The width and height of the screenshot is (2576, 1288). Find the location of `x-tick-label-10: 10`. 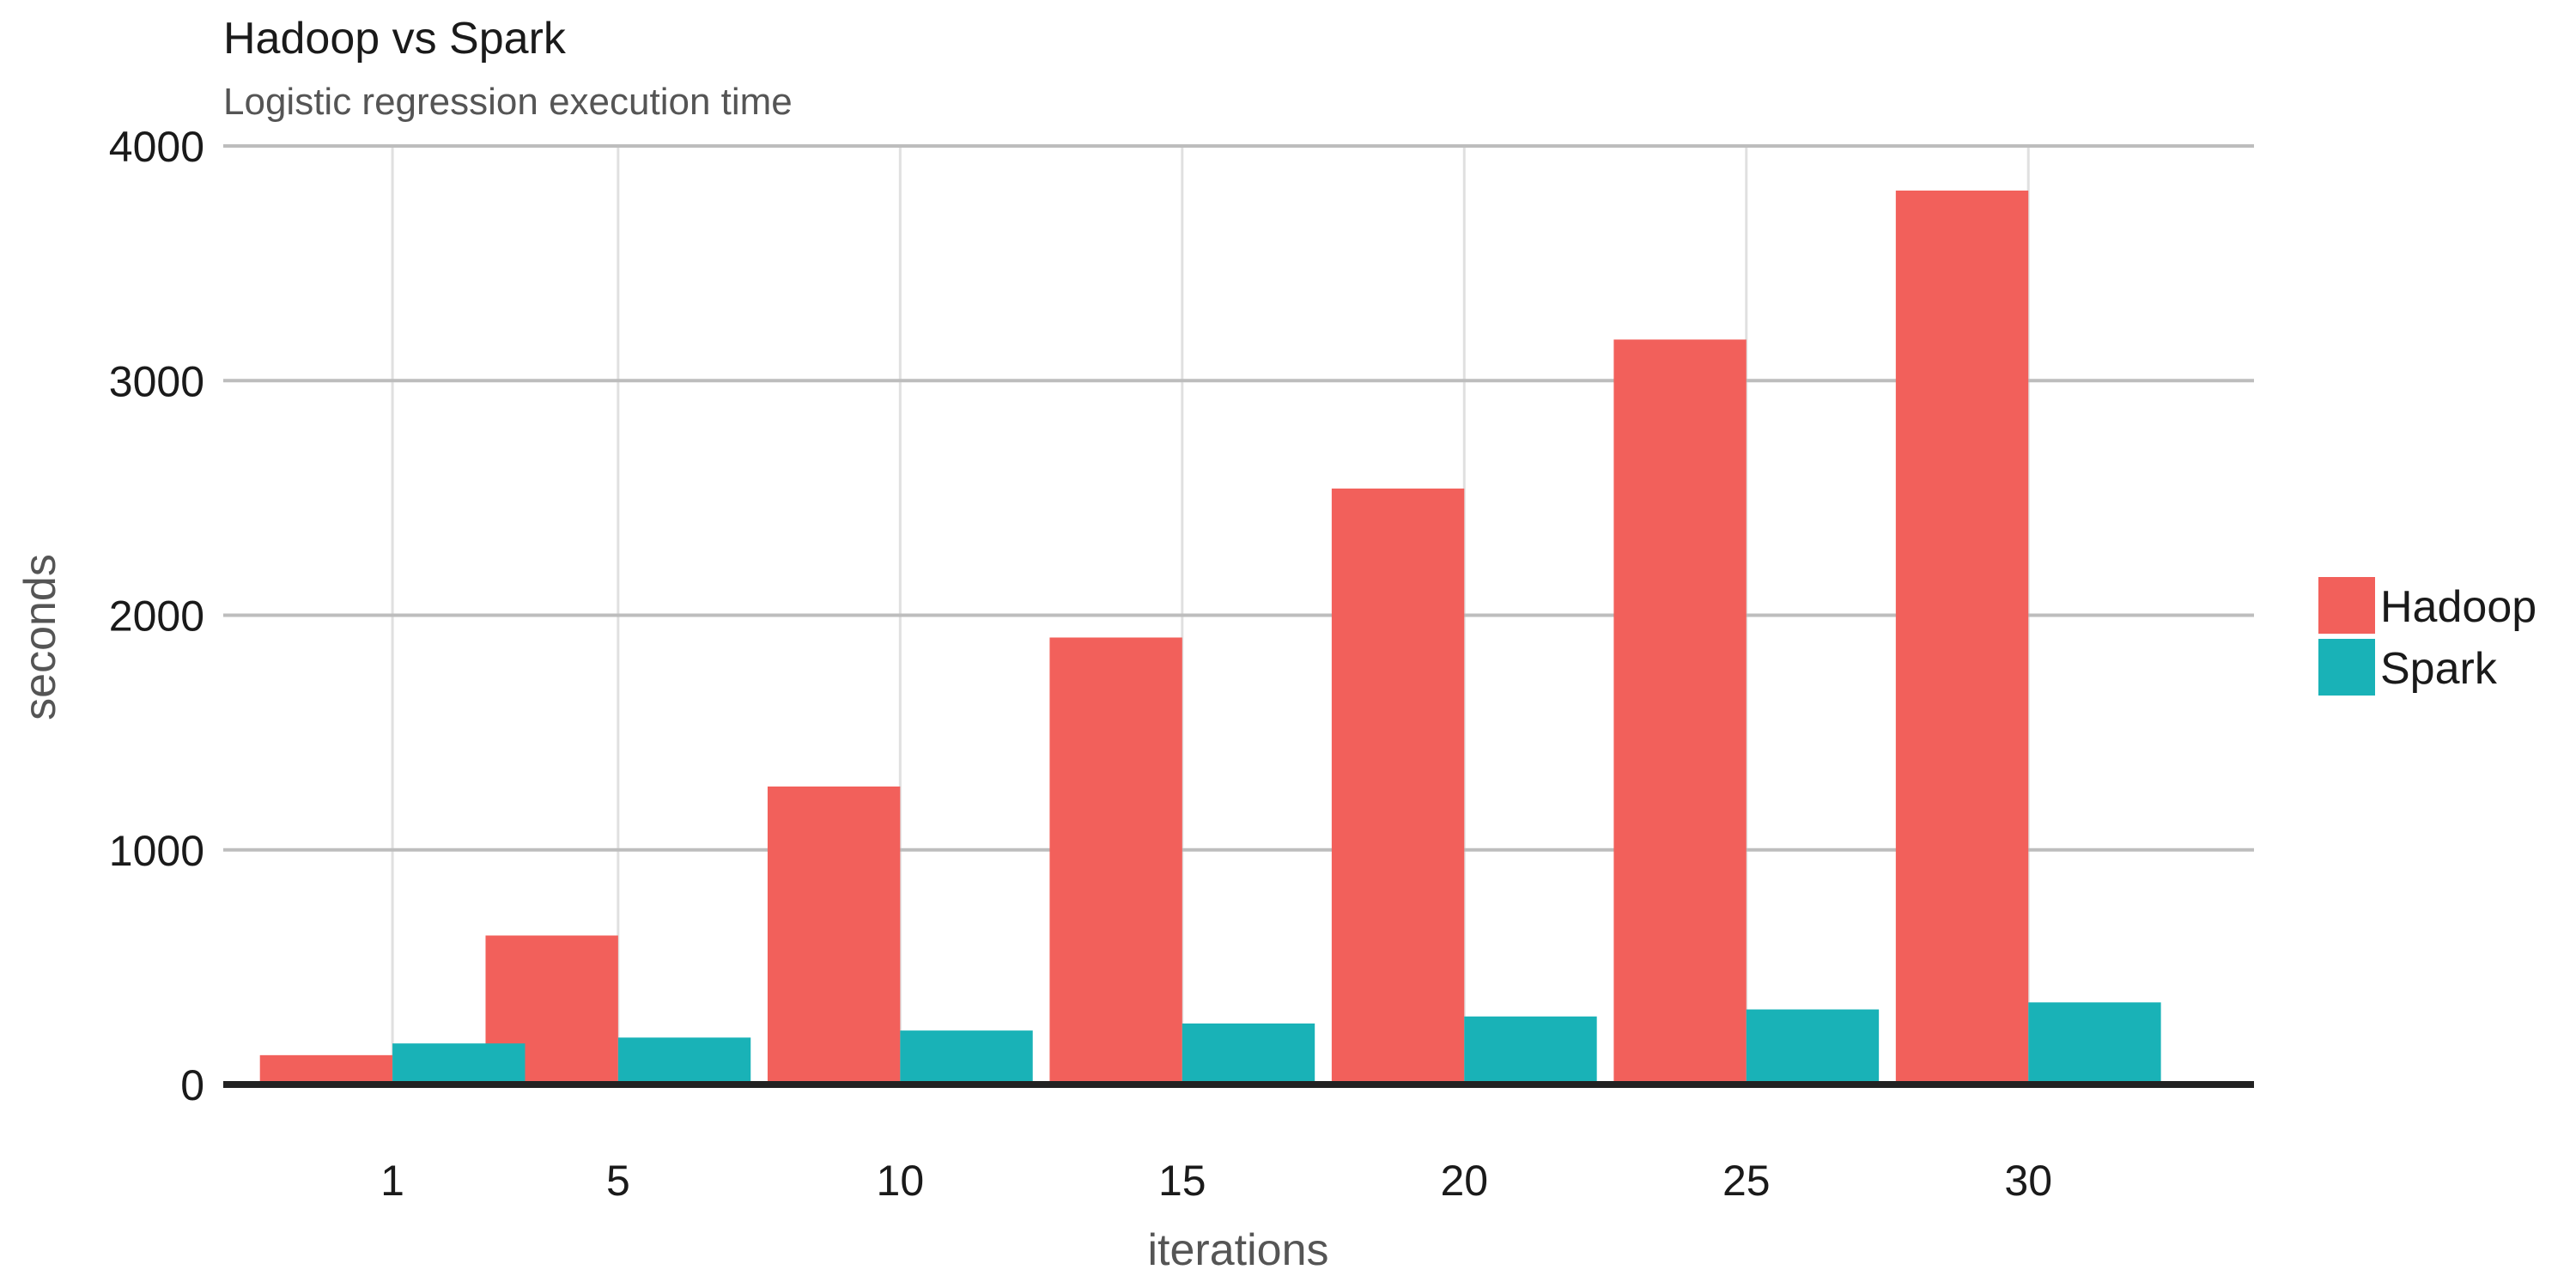

x-tick-label-10: 10 is located at coordinates (901, 1181).